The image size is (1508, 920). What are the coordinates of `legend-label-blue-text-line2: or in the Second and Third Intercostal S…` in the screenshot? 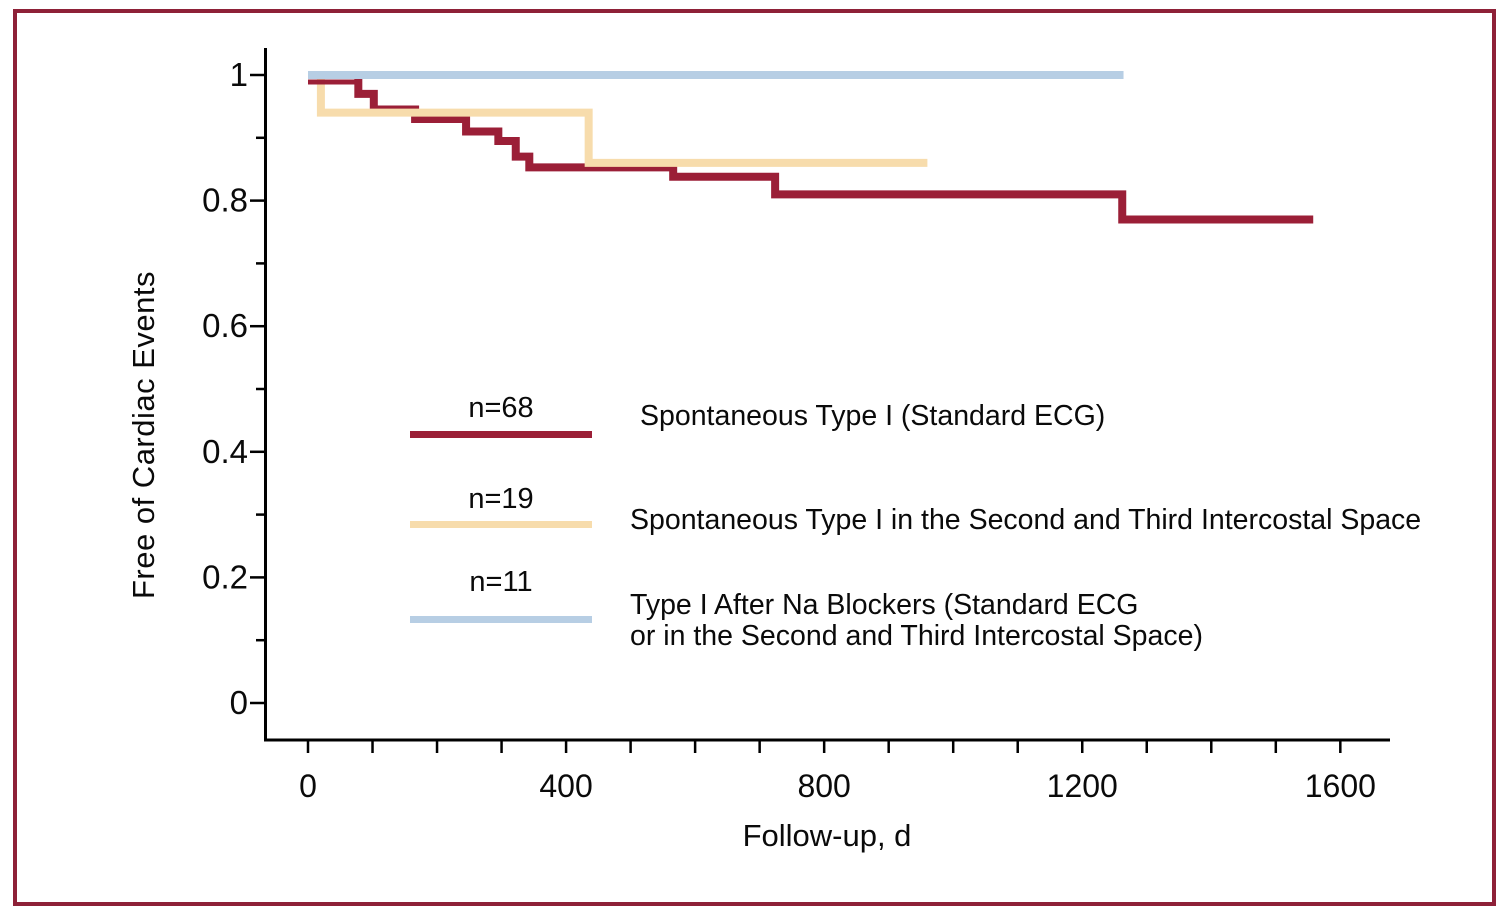 It's located at (916, 636).